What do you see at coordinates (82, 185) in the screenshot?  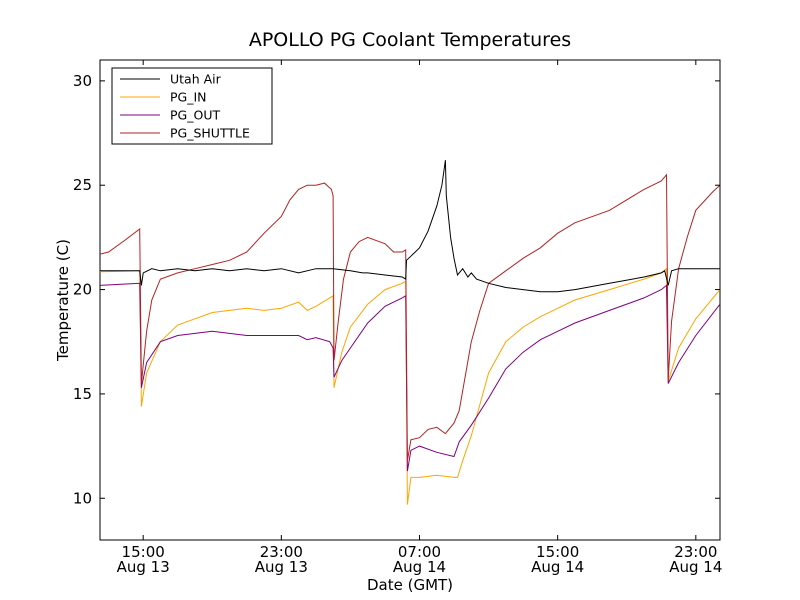 I see `y-tick-label: 25` at bounding box center [82, 185].